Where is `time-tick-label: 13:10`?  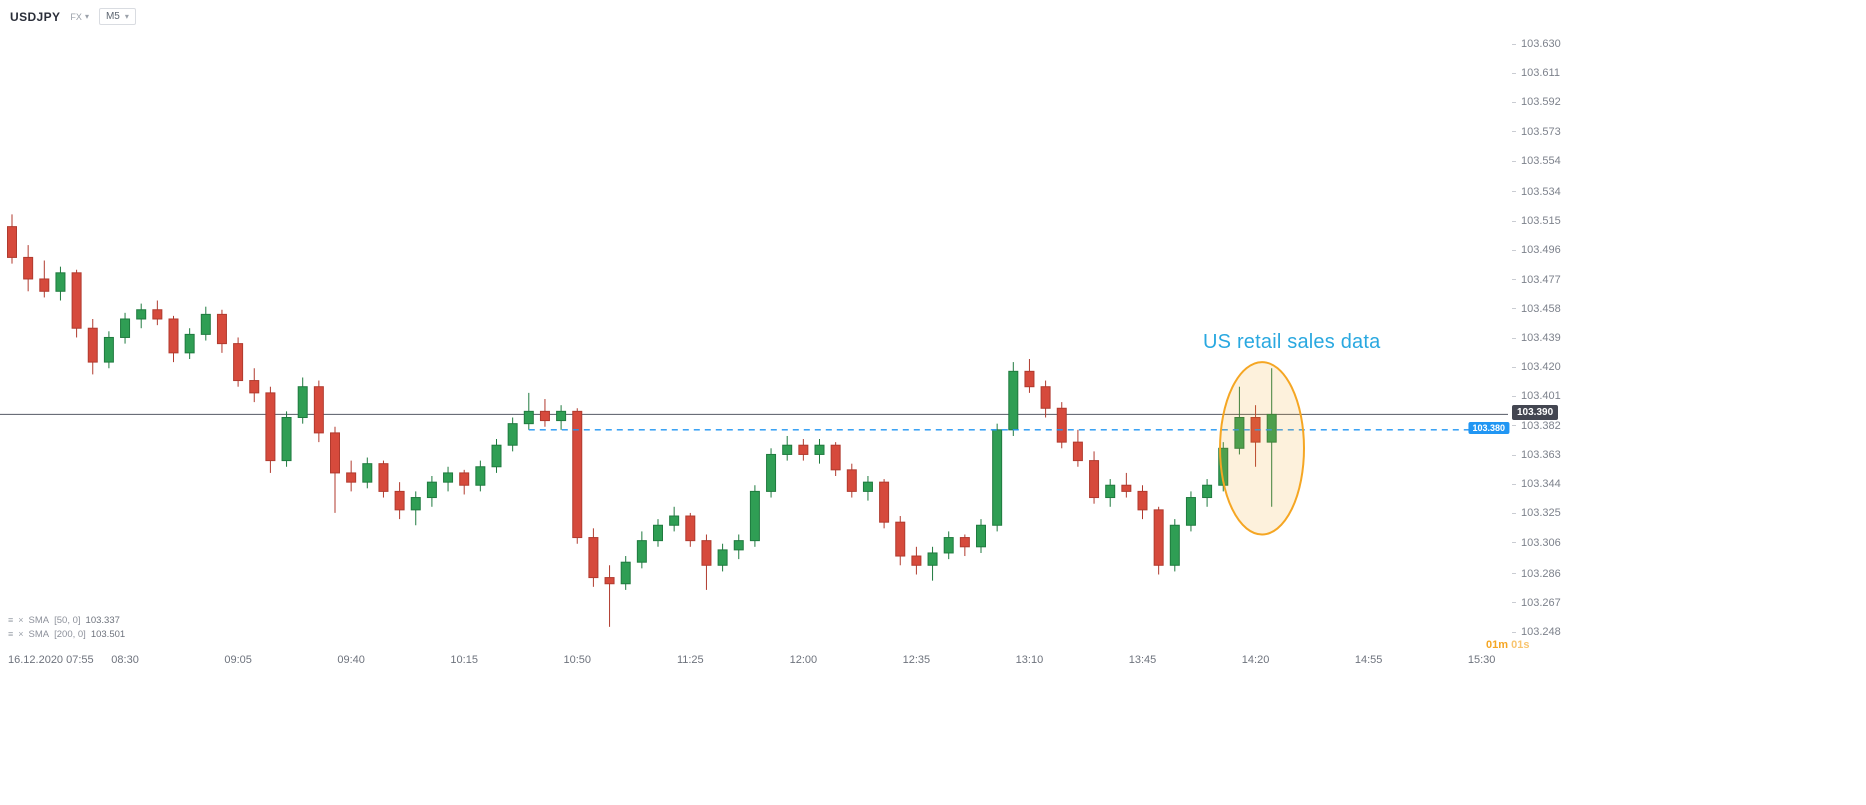 time-tick-label: 13:10 is located at coordinates (1029, 660).